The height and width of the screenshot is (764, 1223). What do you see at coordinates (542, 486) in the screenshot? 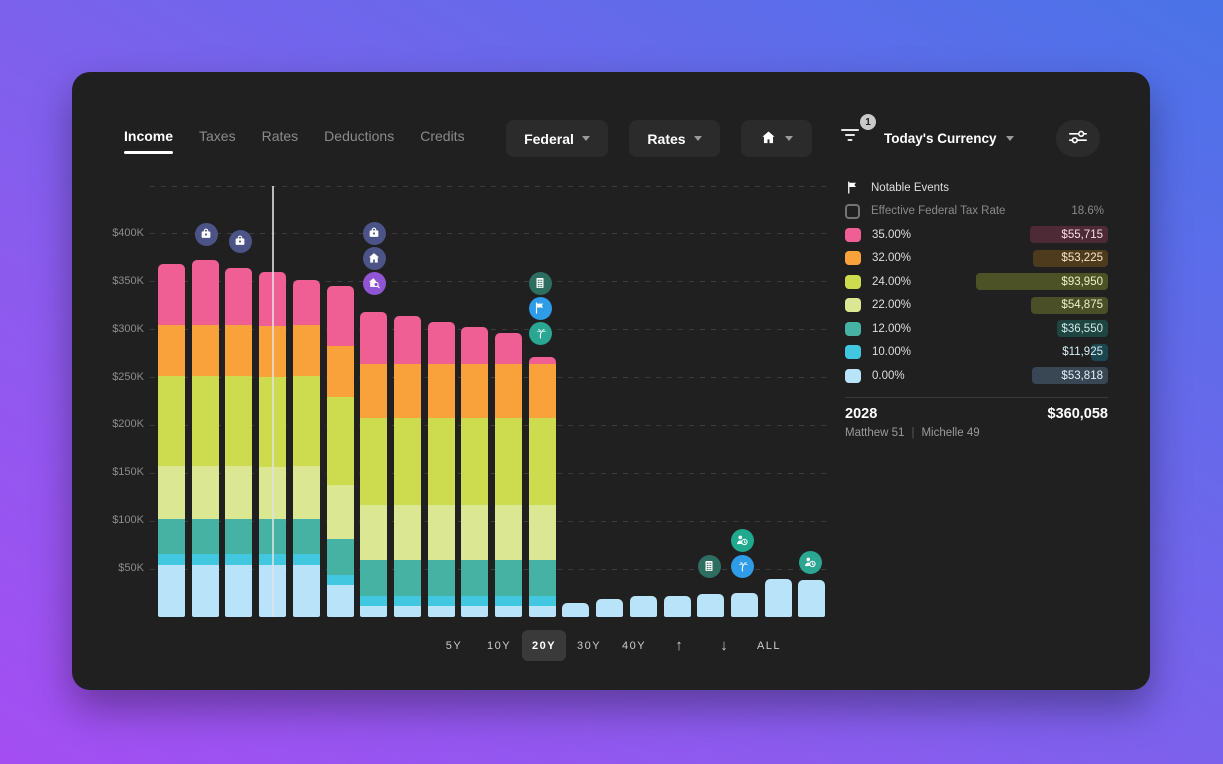
I see `income-bar-2036` at bounding box center [542, 486].